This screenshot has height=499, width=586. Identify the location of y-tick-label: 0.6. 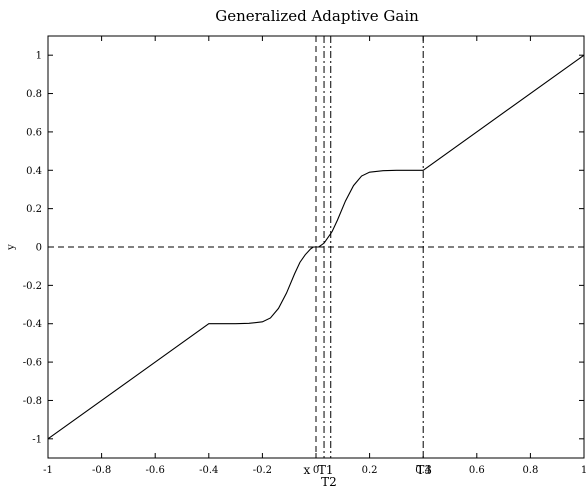
(34, 132).